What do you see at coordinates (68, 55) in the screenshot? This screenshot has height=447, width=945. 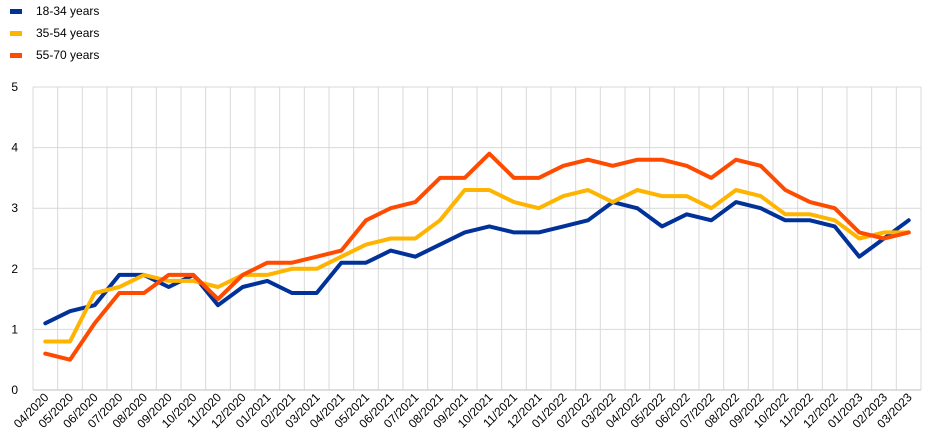 I see `legend-label: 55-70 years` at bounding box center [68, 55].